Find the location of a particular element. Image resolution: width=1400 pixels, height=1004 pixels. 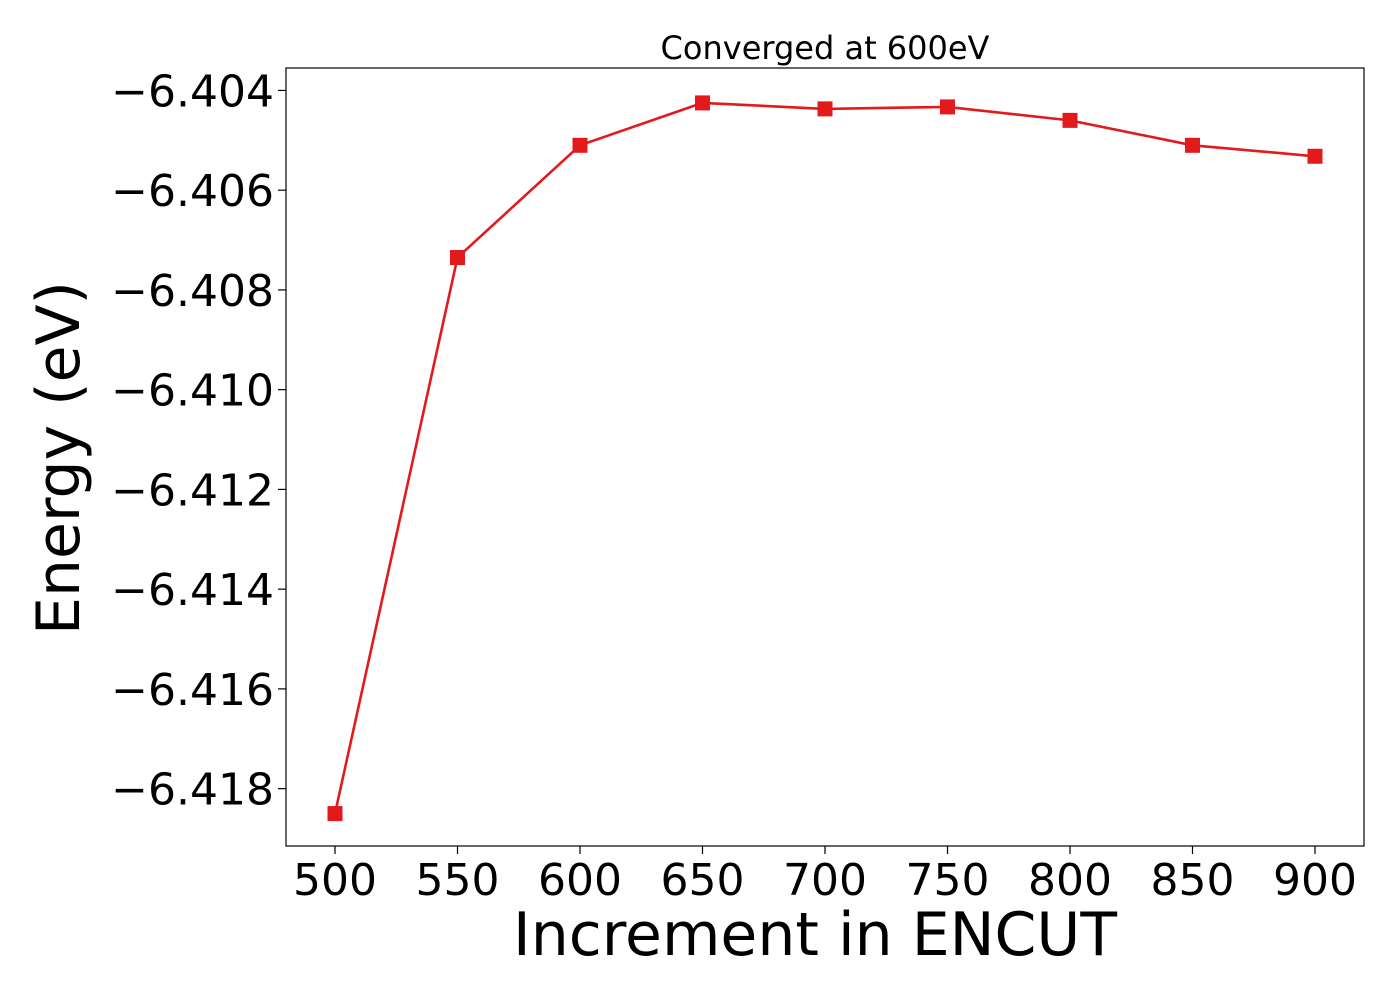

y-tick-label: −6.404 is located at coordinates (192, 91).